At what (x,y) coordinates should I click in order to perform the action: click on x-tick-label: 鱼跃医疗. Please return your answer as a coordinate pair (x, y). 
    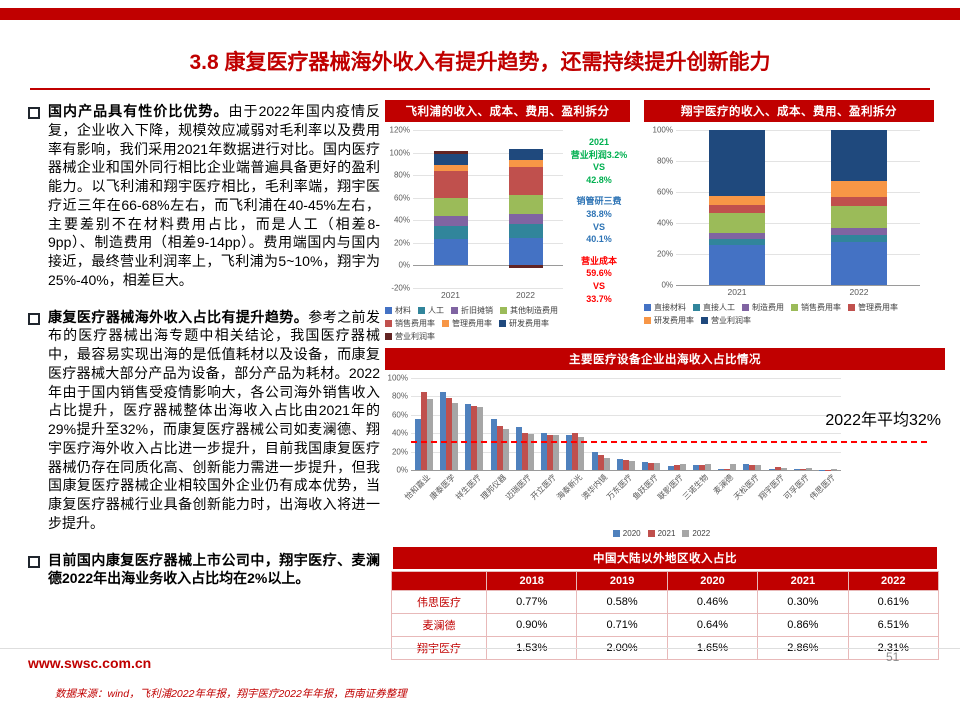
    Looking at the image, I should click on (645, 487).